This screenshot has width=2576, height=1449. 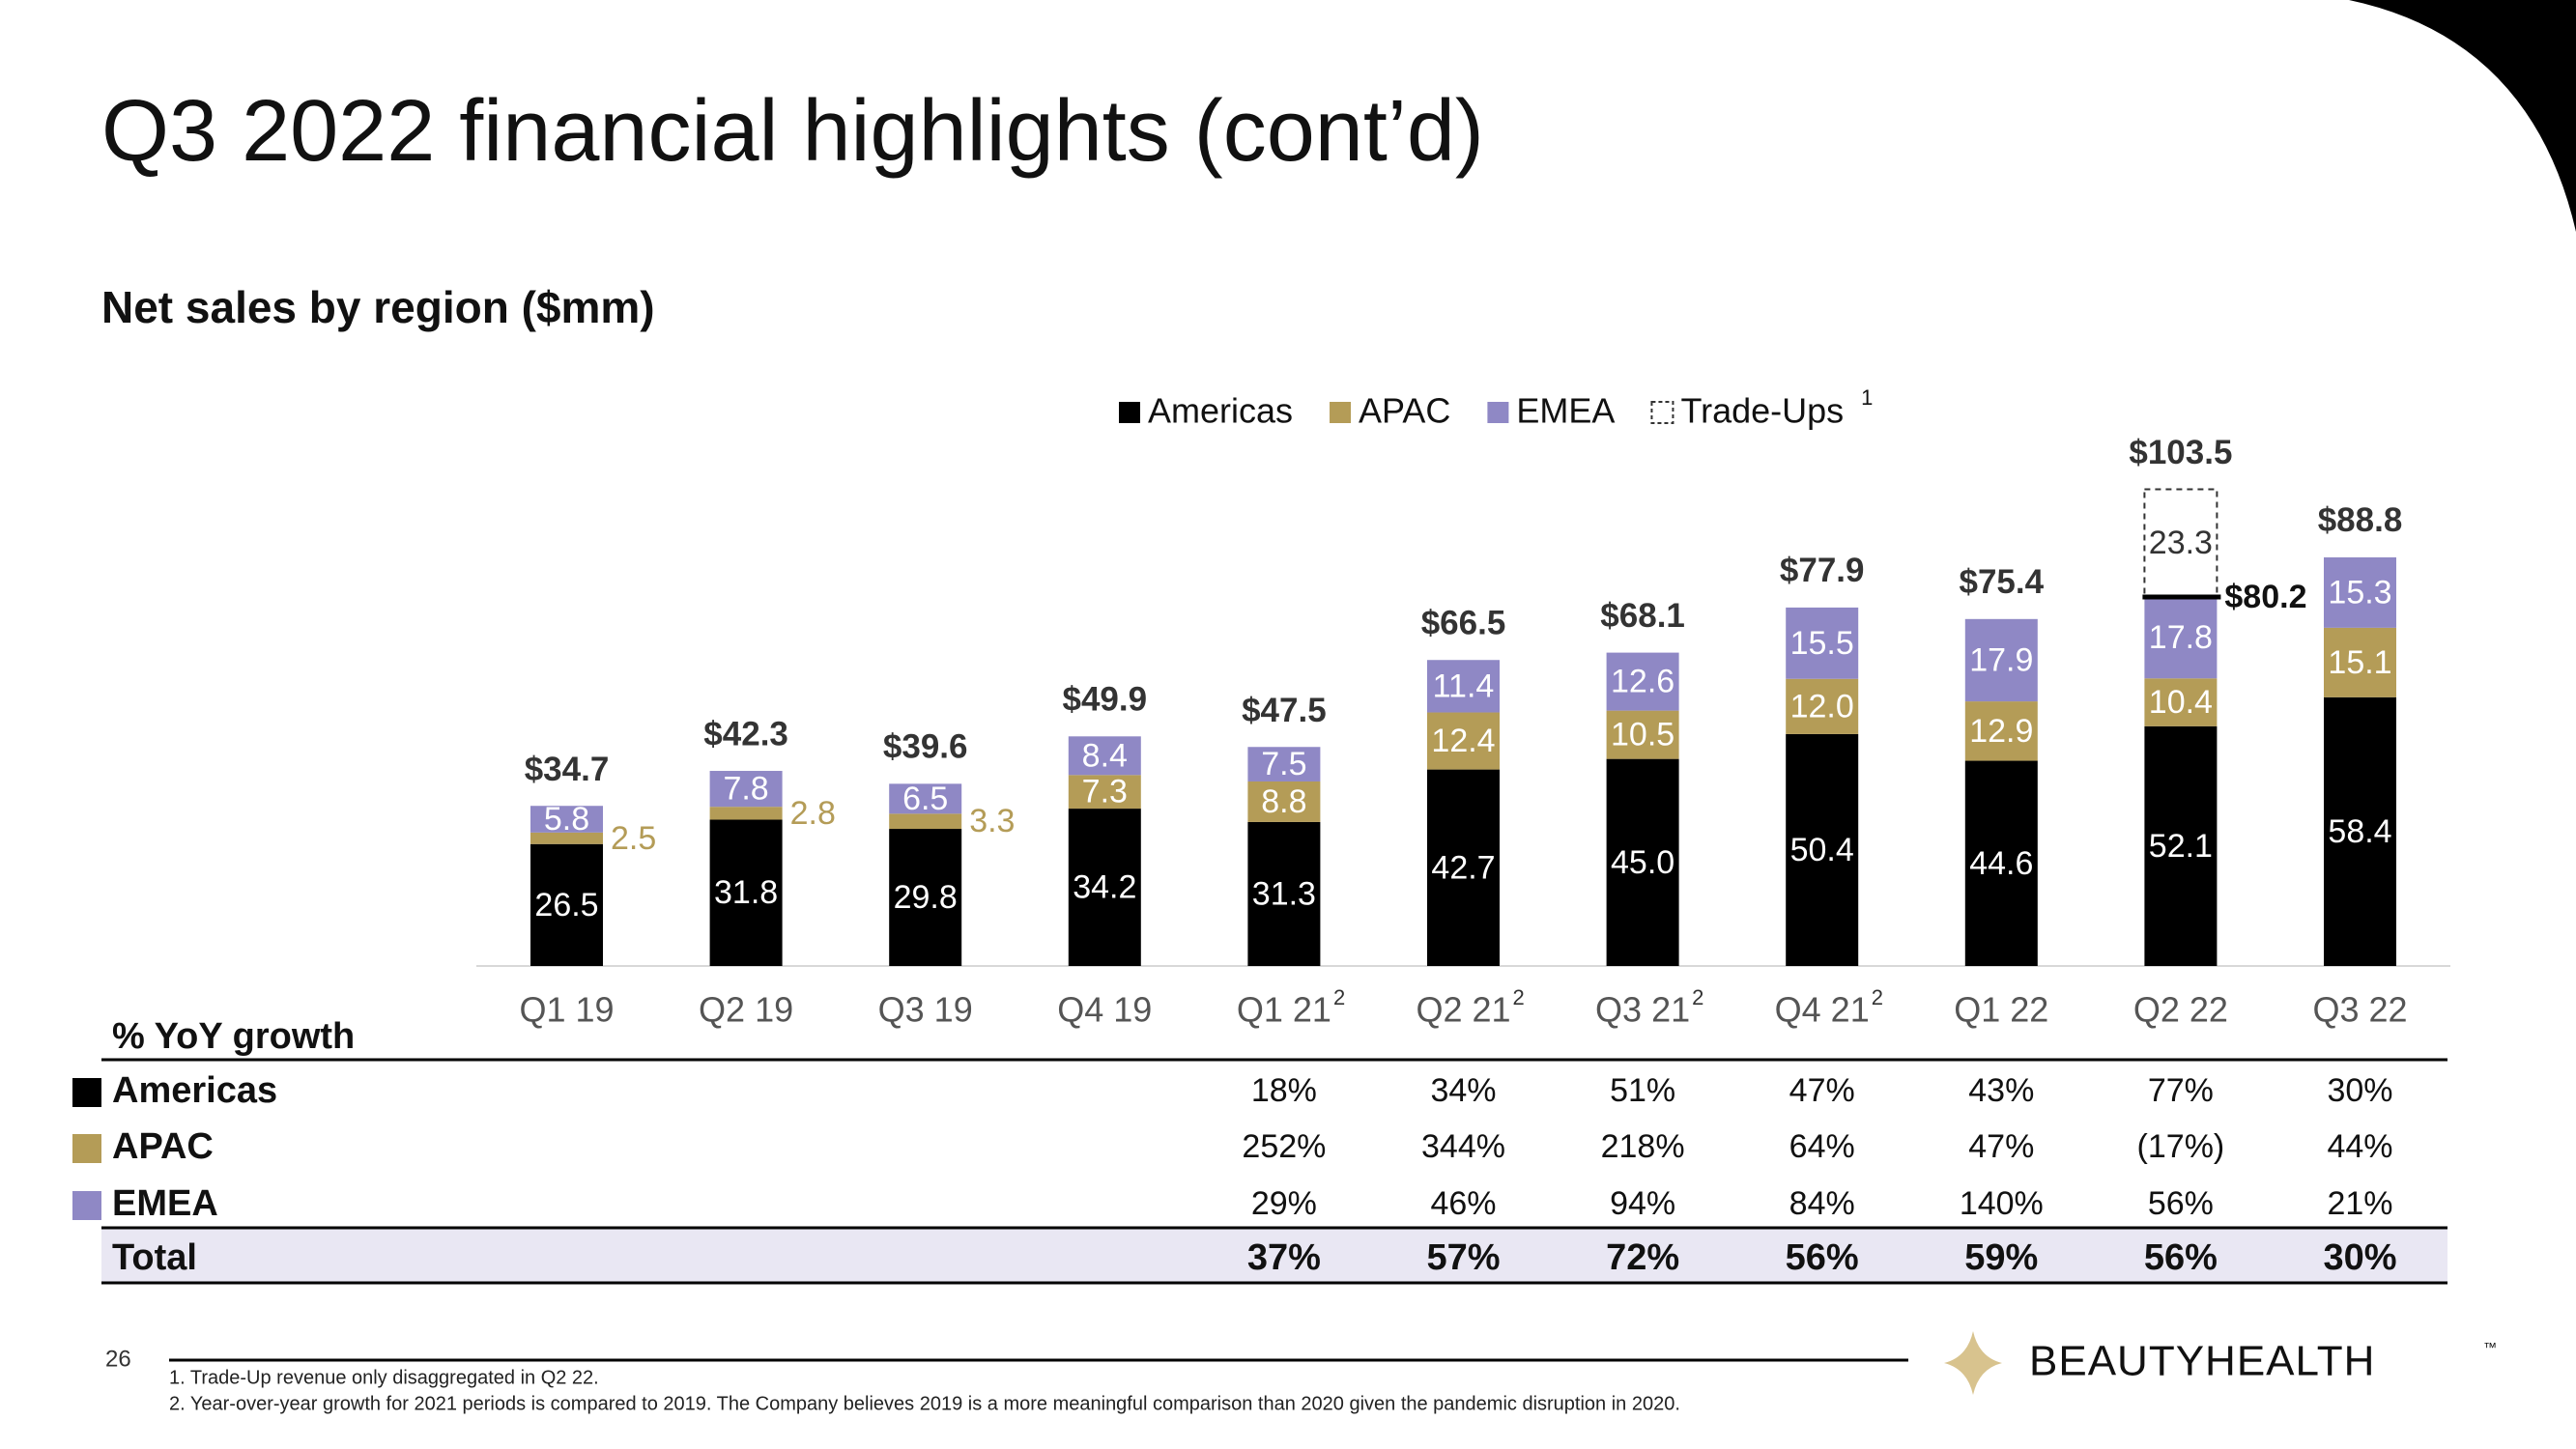 I want to click on legend-label: APAC, so click(x=1405, y=411).